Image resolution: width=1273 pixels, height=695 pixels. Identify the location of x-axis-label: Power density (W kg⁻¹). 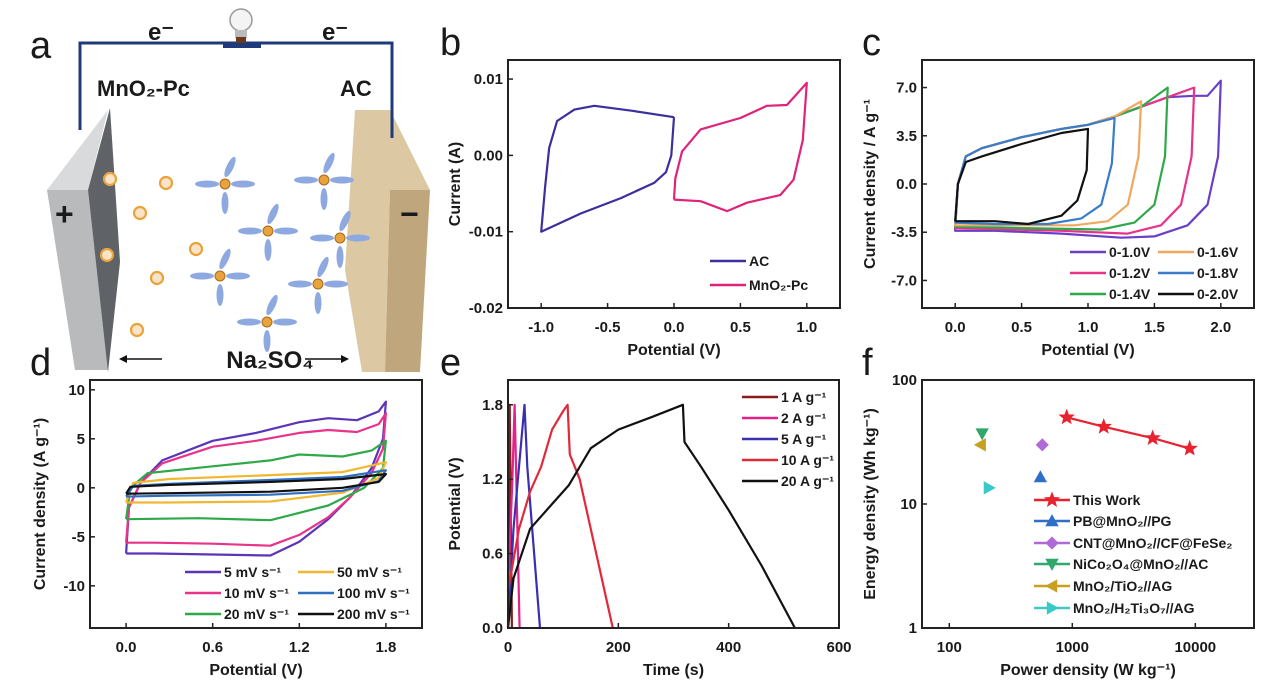
(1088, 670).